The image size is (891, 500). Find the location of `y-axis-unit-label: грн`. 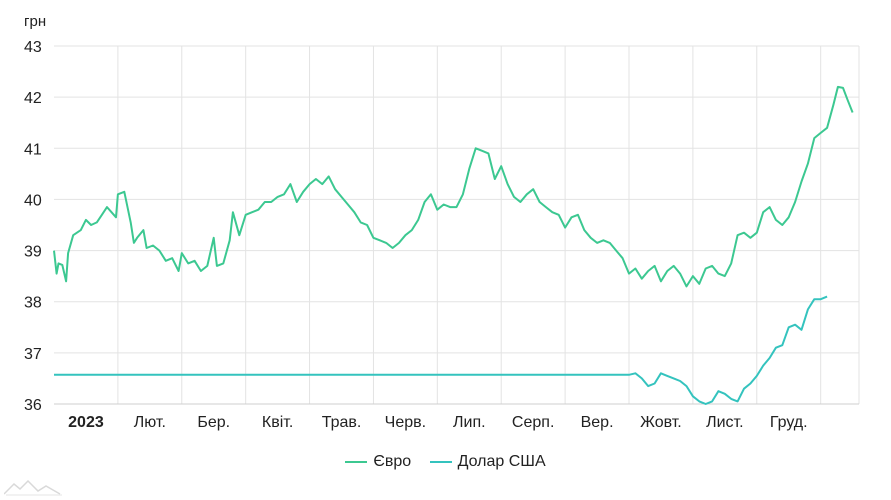

y-axis-unit-label: грн is located at coordinates (35, 21).